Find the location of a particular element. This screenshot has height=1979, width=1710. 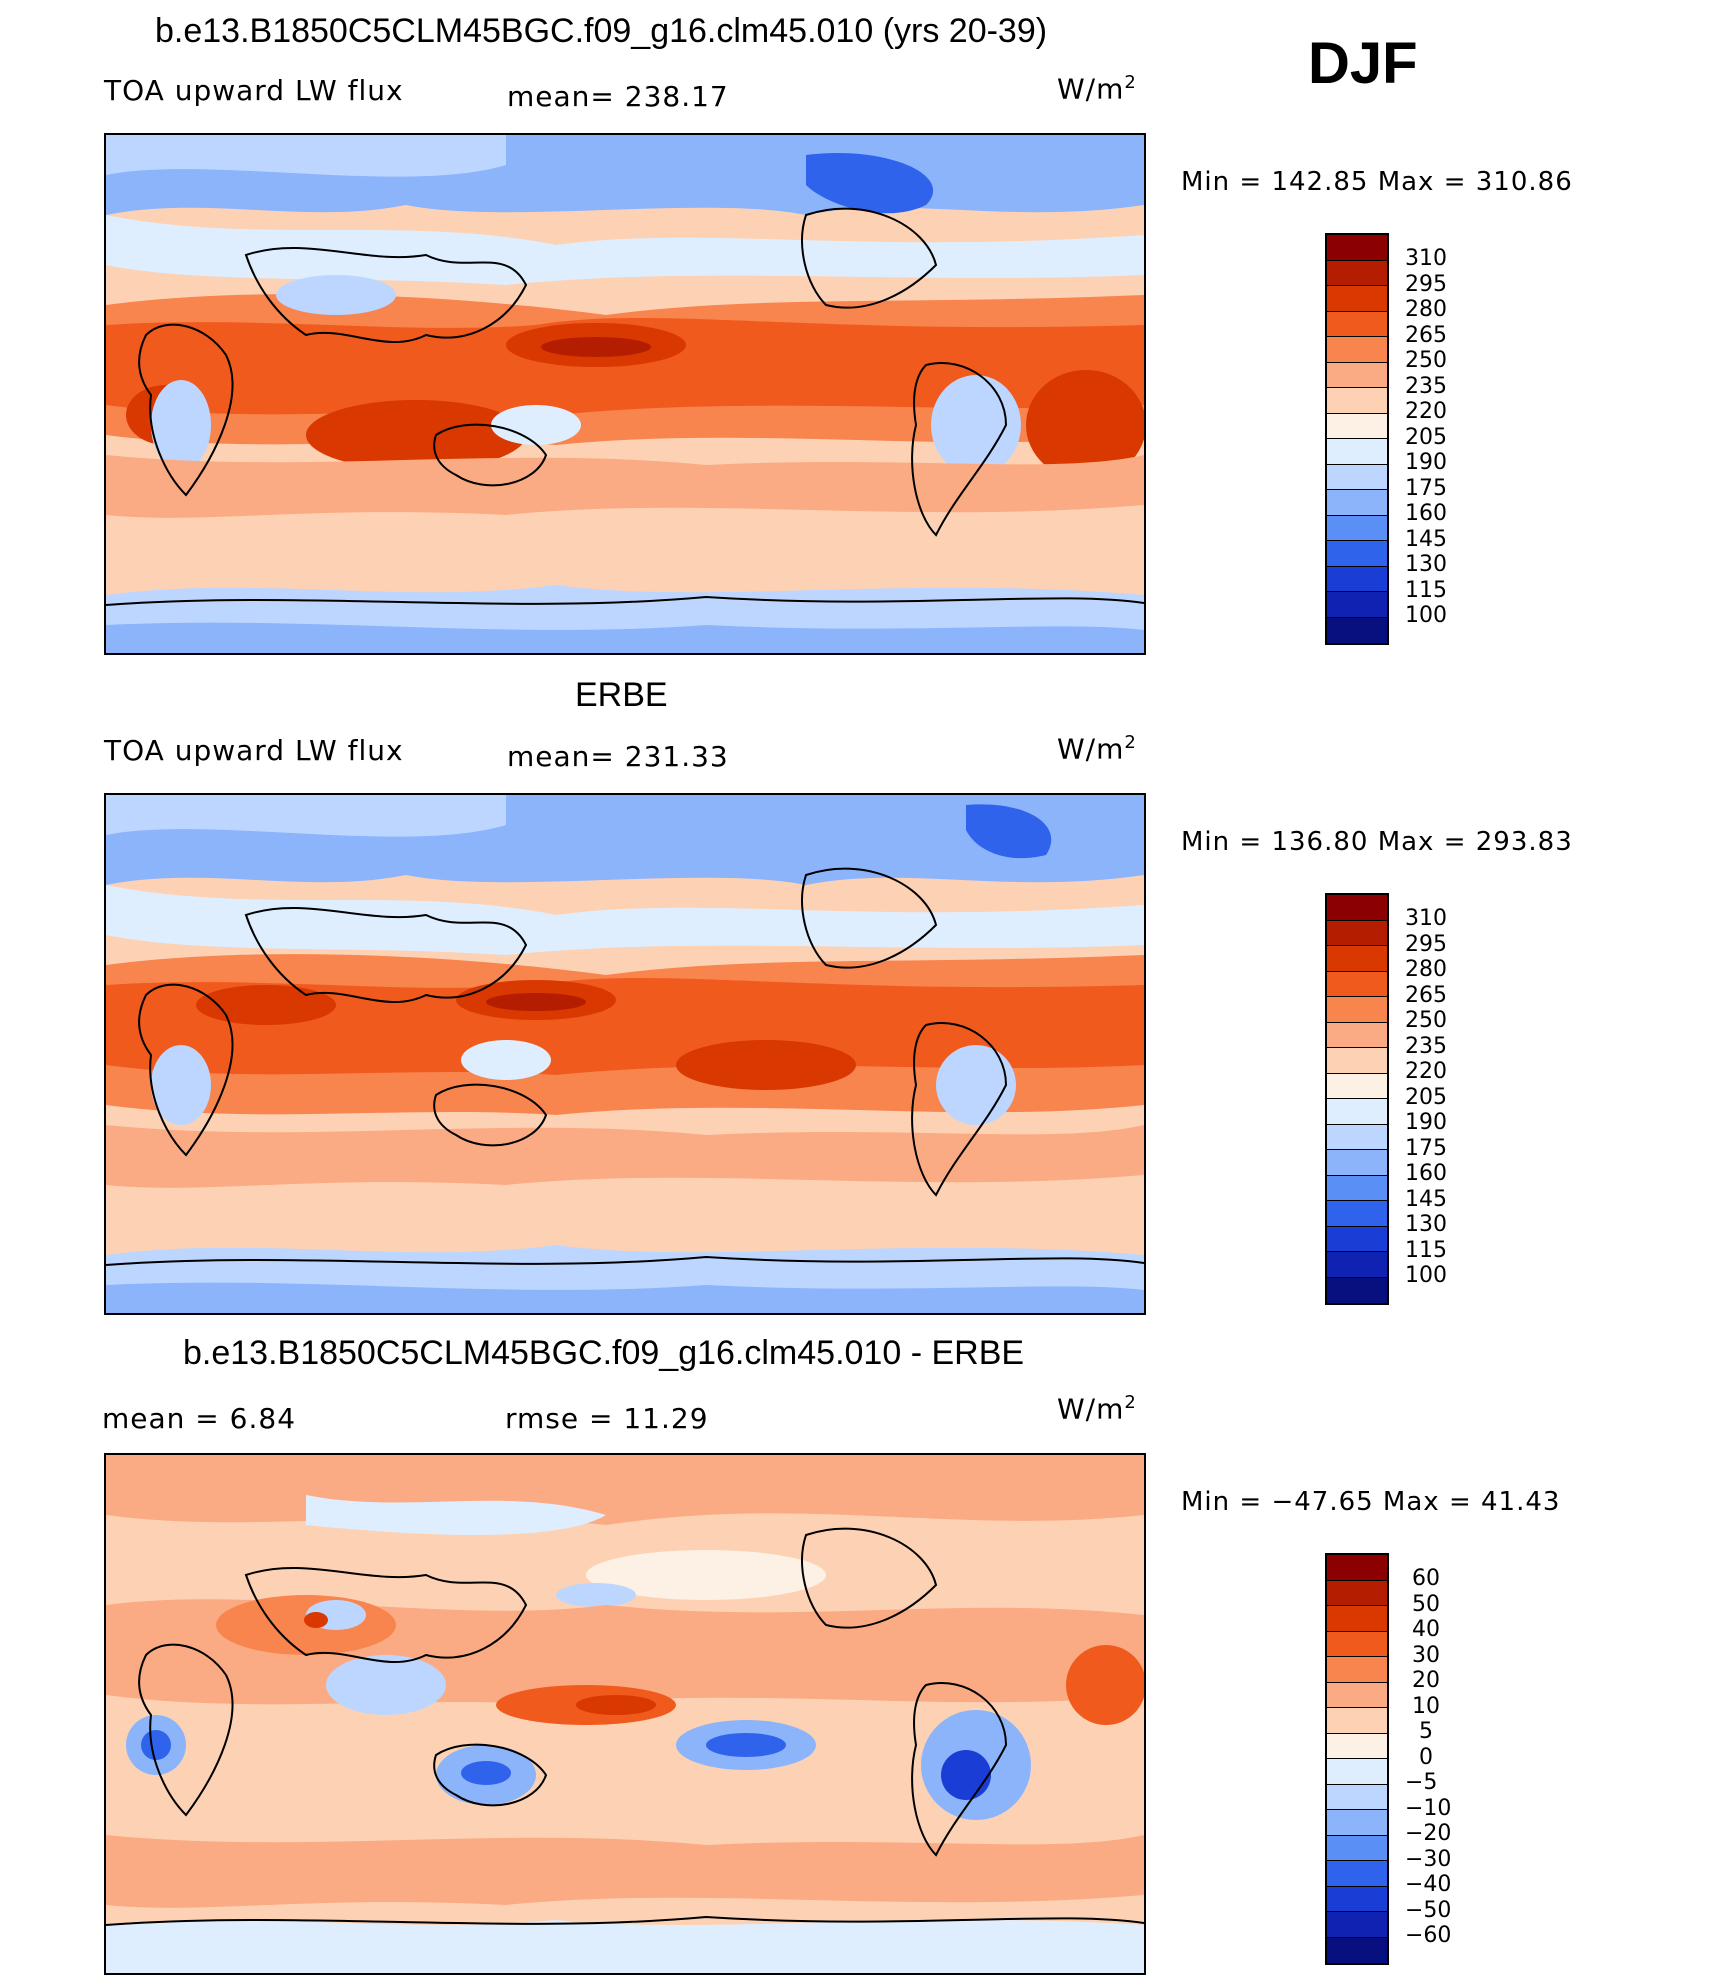

cbar-3-tick: 5 is located at coordinates (1426, 1731).